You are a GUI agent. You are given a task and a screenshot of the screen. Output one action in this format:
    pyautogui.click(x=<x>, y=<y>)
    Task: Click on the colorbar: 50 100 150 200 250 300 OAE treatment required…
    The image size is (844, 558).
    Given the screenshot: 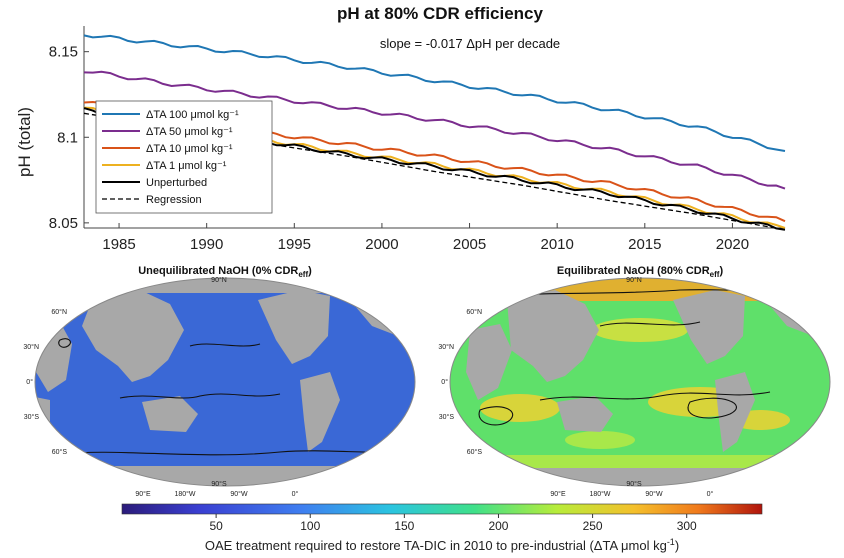 What is the action you would take?
    pyautogui.click(x=442, y=528)
    